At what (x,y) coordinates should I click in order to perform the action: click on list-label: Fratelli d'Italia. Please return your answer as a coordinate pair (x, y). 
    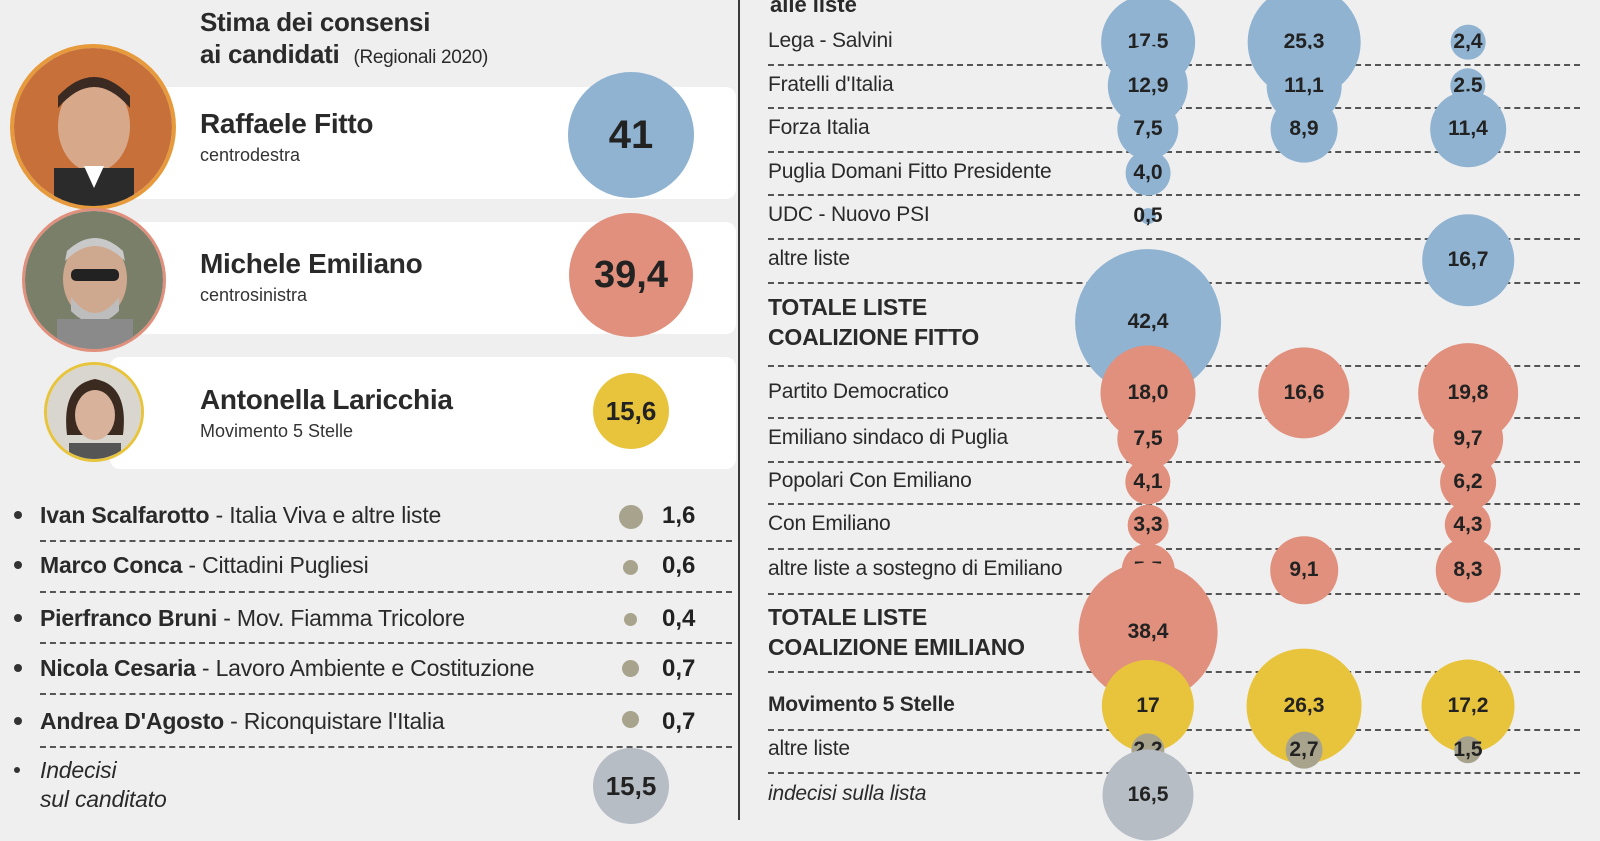
    Looking at the image, I should click on (831, 84).